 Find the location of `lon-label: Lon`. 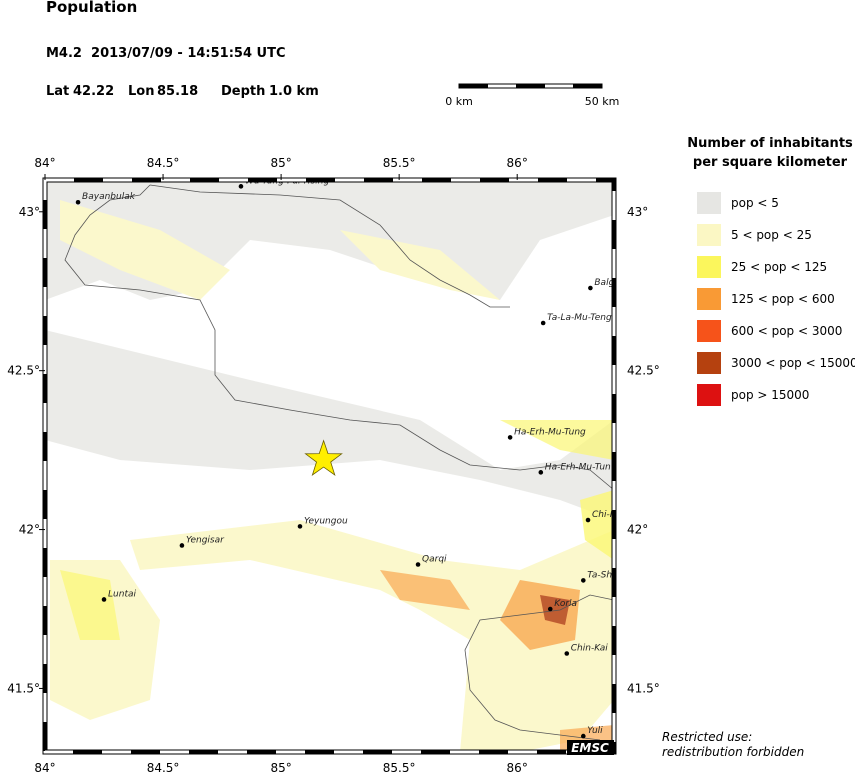

lon-label: Lon is located at coordinates (141, 91).